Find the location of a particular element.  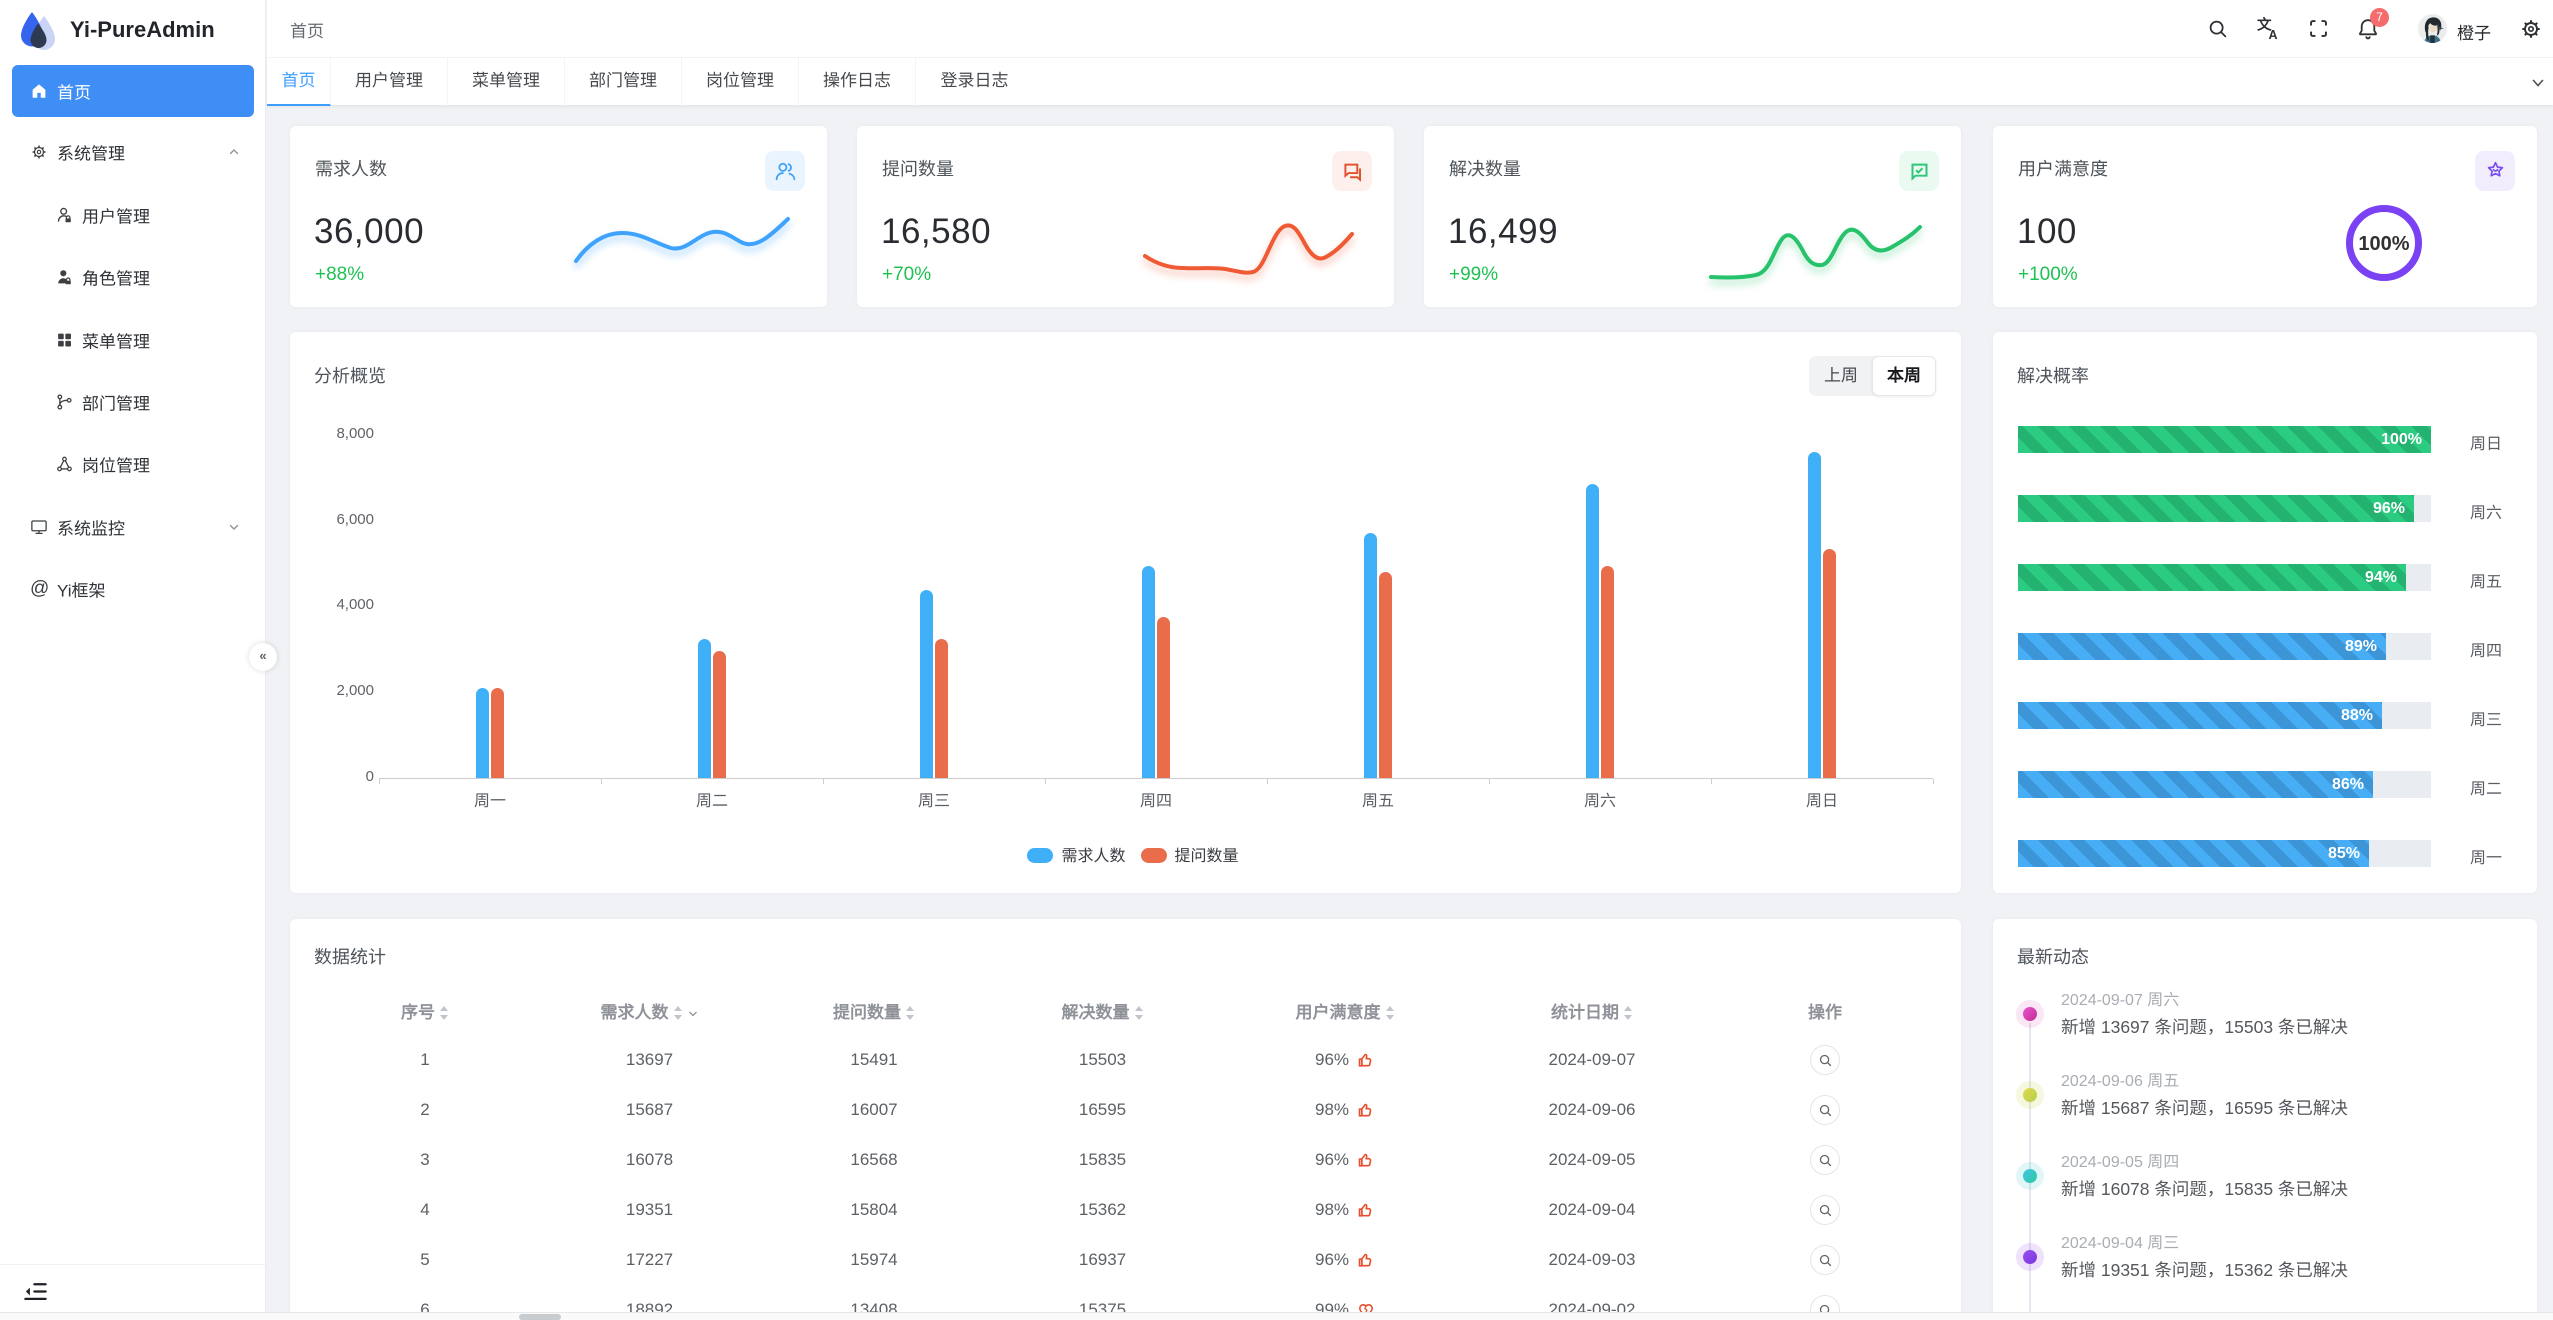

svg-text: A is located at coordinates (2272, 34).